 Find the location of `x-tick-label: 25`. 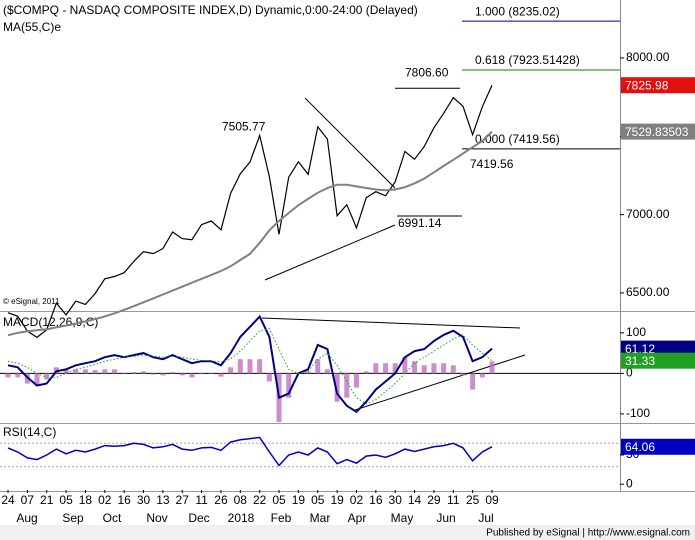

x-tick-label: 25 is located at coordinates (473, 500).